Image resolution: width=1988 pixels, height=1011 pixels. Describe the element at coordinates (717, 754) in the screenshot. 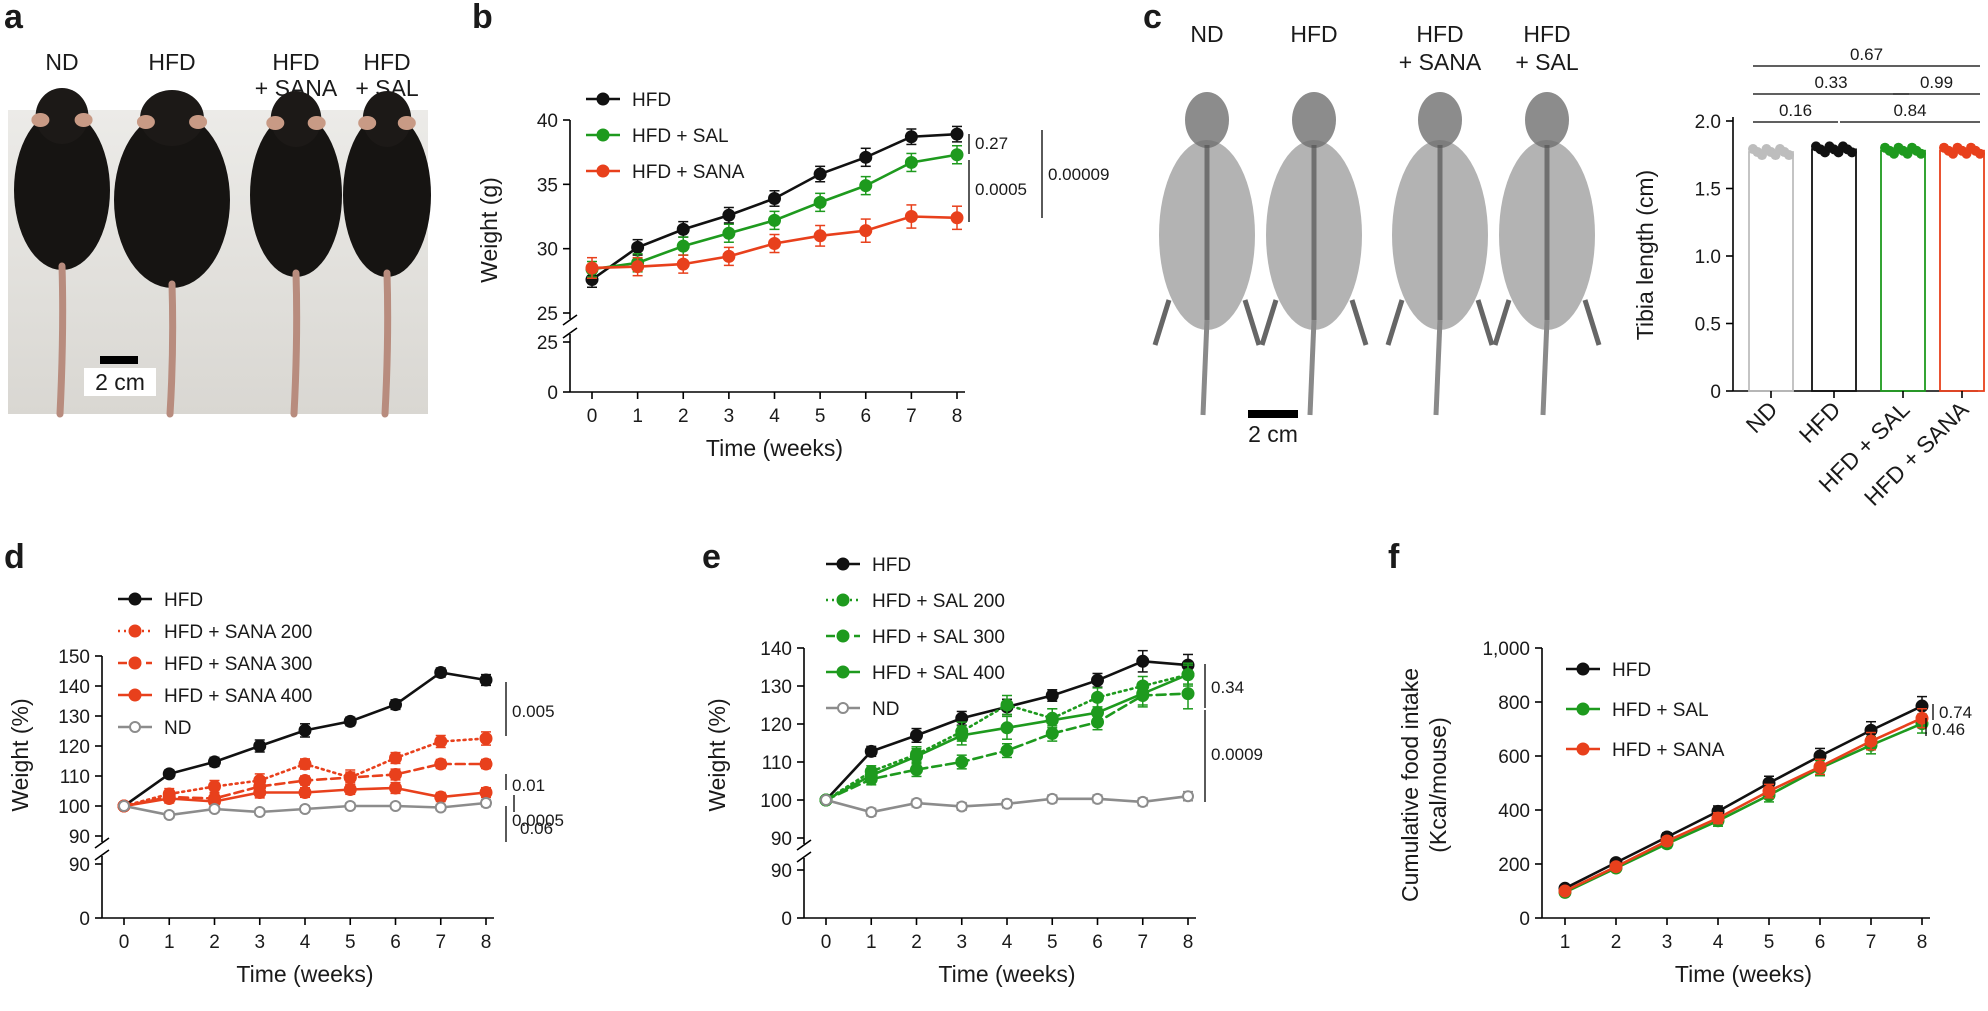

I see `y-axis-label: Weight (%)` at that location.